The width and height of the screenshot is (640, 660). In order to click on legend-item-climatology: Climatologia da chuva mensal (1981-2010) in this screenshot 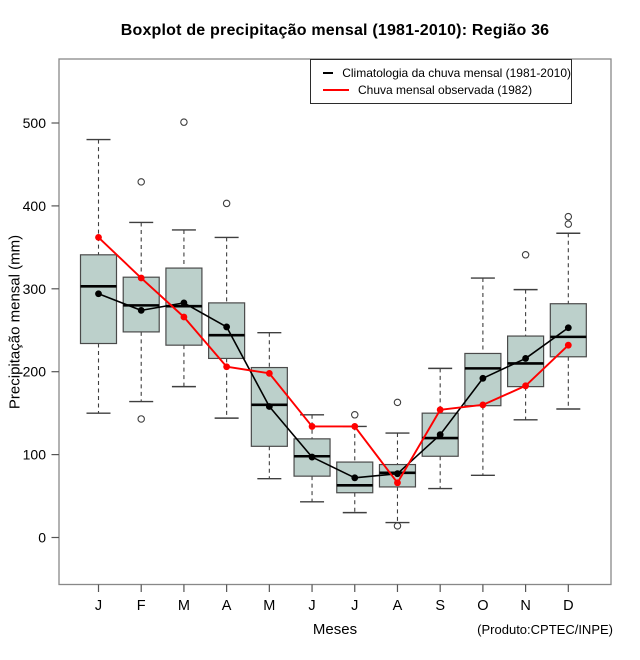, I will do `click(447, 73)`.